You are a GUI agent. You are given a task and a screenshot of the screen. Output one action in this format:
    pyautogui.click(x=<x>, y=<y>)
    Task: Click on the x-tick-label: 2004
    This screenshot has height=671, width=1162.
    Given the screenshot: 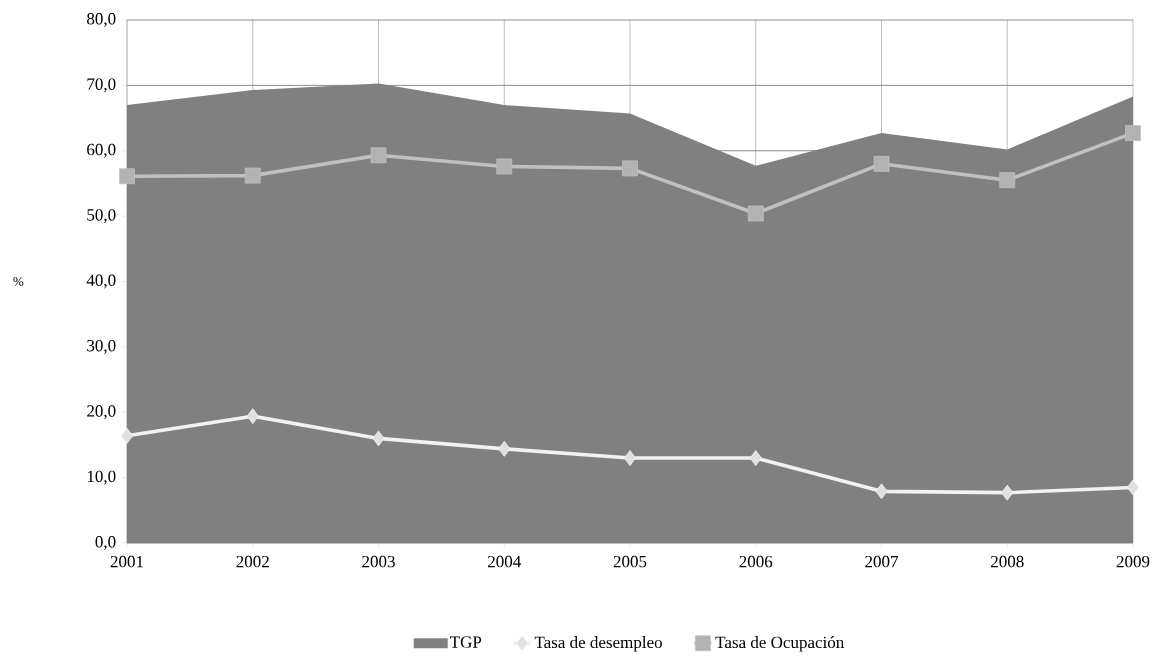 What is the action you would take?
    pyautogui.click(x=504, y=561)
    